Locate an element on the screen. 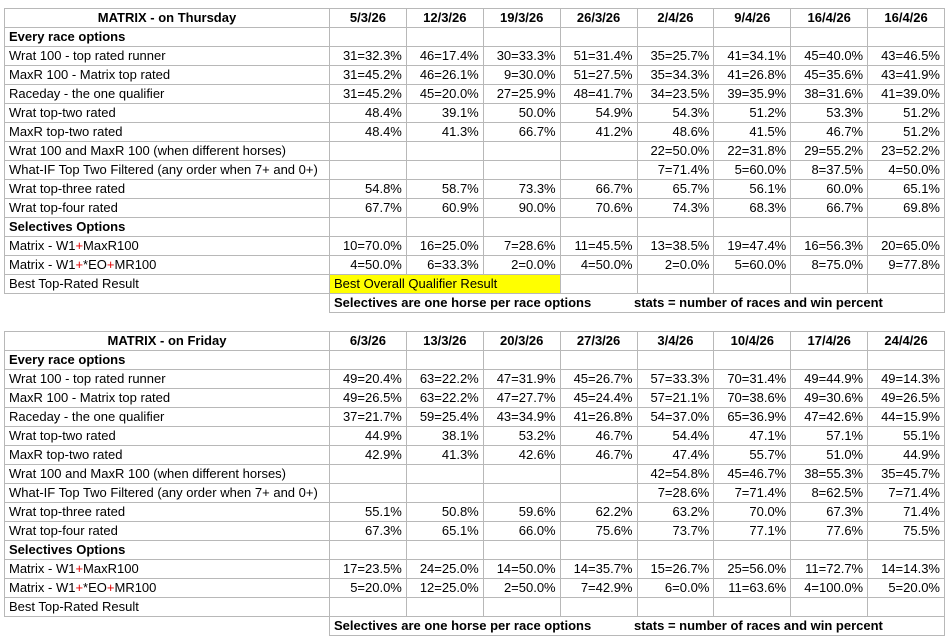 The height and width of the screenshot is (642, 946). data-cell: 39=35.9% is located at coordinates (752, 94).